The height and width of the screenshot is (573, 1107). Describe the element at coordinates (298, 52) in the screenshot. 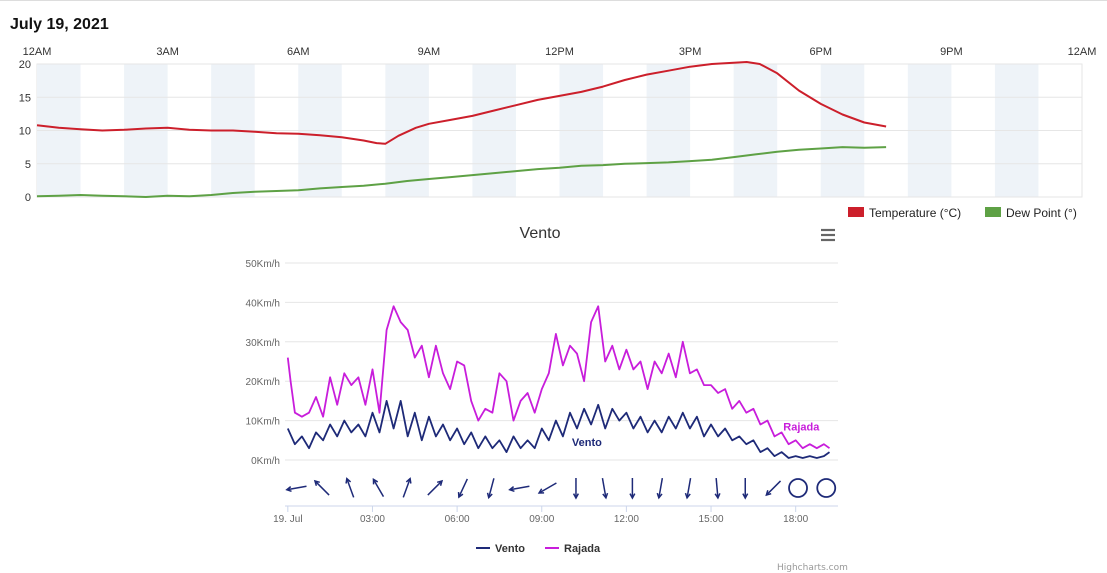

I see `x-tick-label: 6AM` at that location.